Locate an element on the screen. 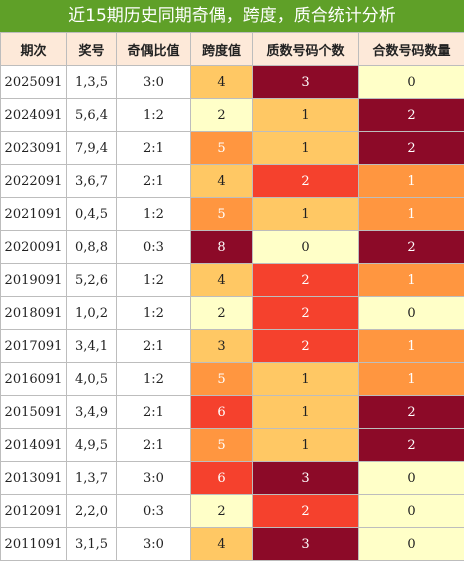 The image size is (464, 561). table-row: 2016091 4,0,5 1:2 5 1 1 is located at coordinates (232, 379).